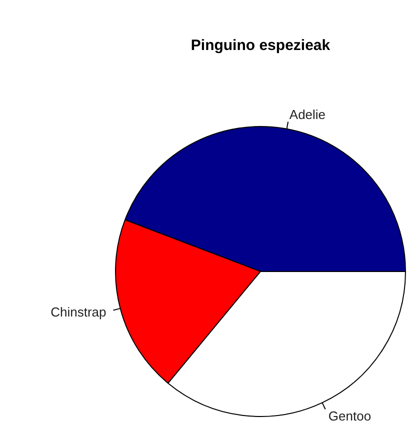 This screenshot has width=417, height=443. I want to click on slice-label: Gentoo, so click(350, 416).